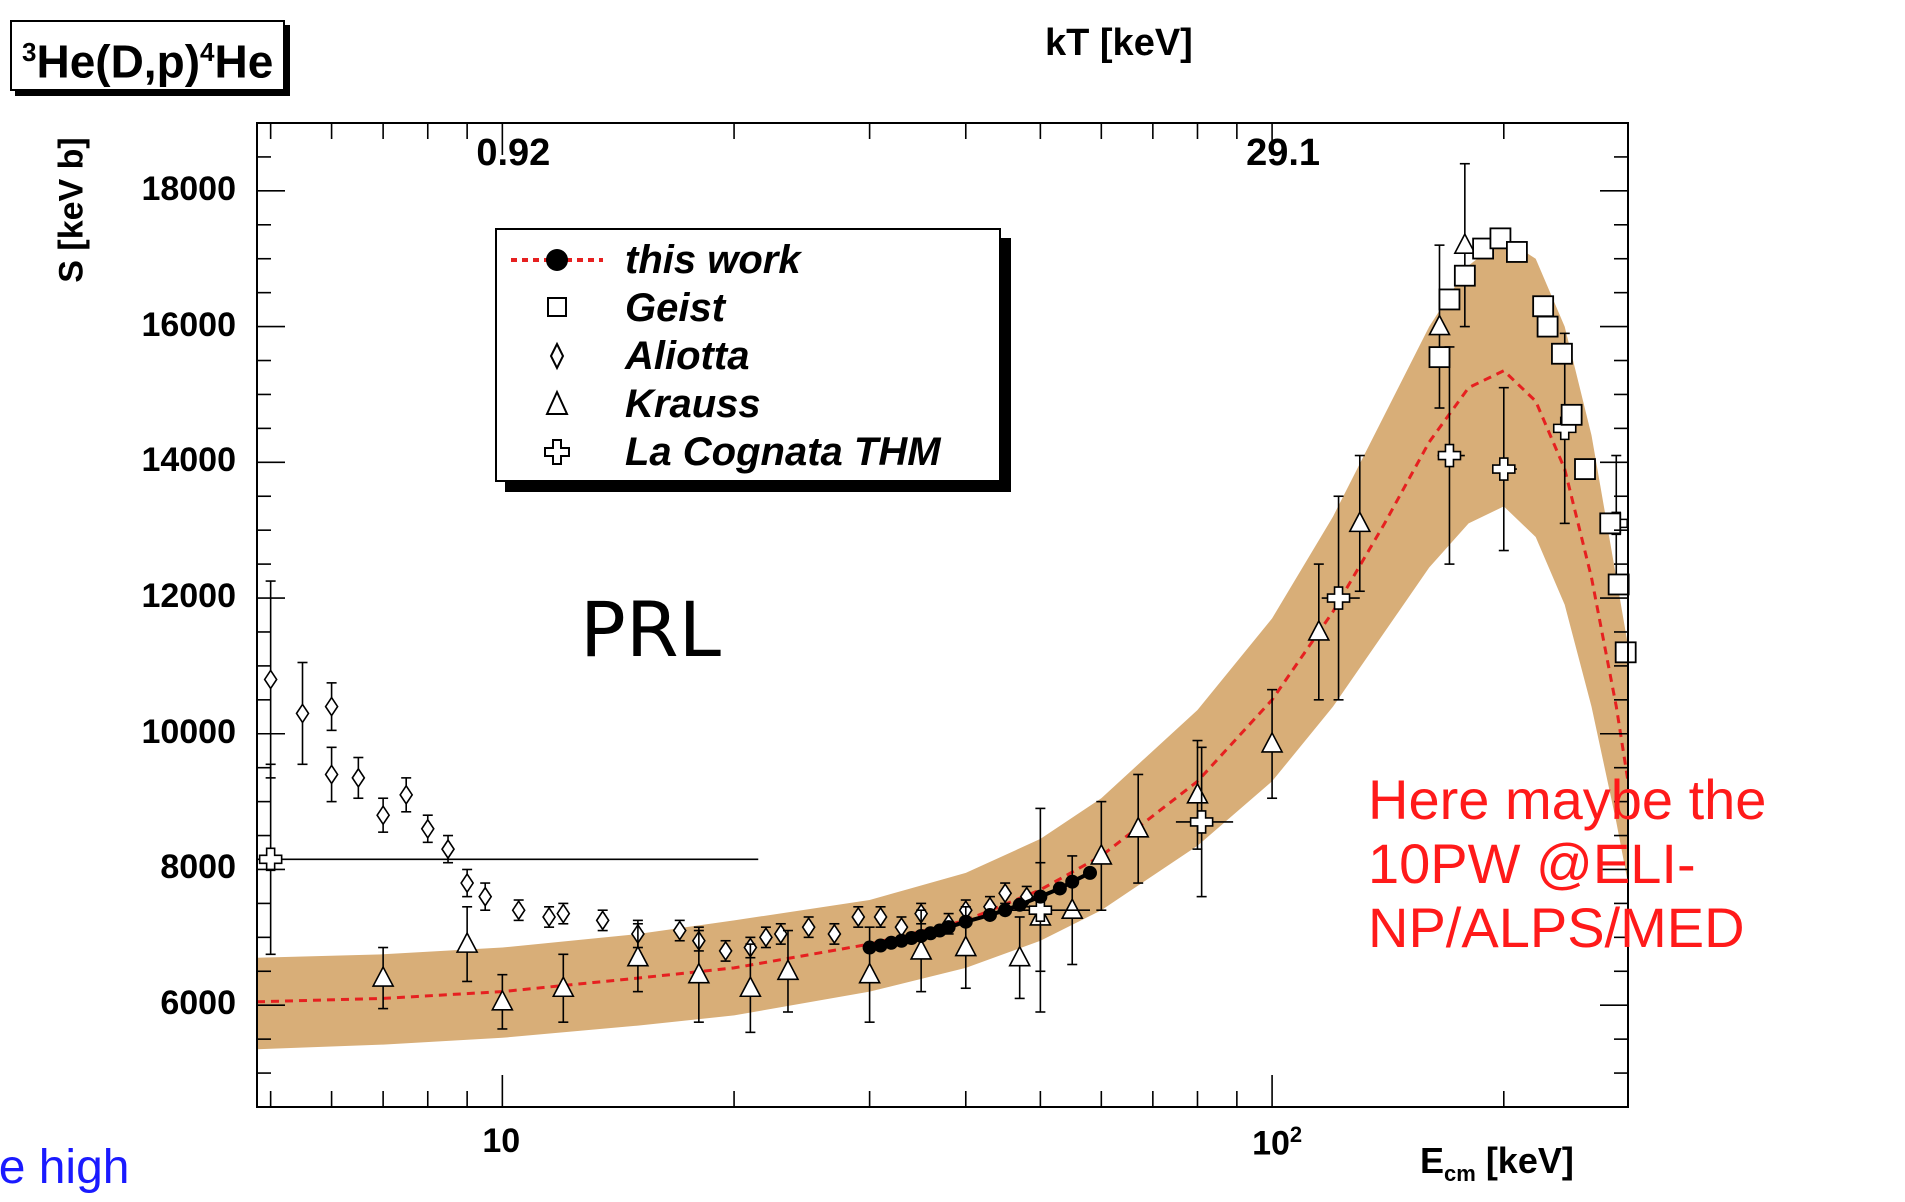 The width and height of the screenshot is (1905, 1202). What do you see at coordinates (650, 629) in the screenshot?
I see `prl-annotation: PRL` at bounding box center [650, 629].